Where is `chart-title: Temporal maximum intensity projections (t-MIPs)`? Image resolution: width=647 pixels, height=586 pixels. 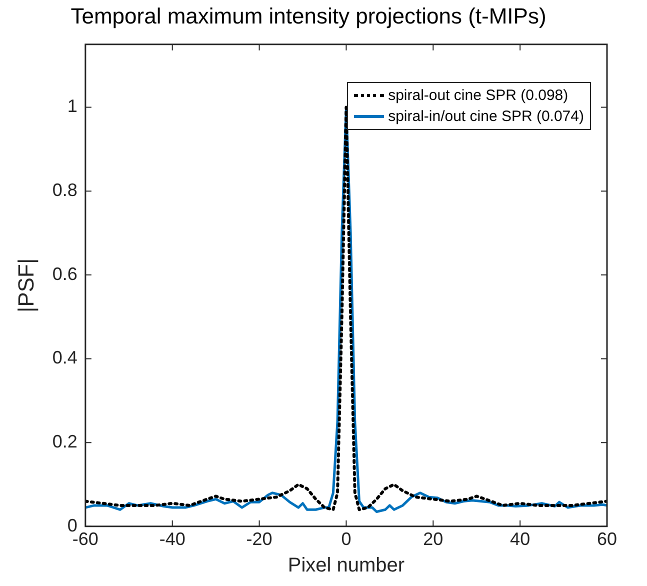 chart-title: Temporal maximum intensity projections (t-MIPs) is located at coordinates (308, 15).